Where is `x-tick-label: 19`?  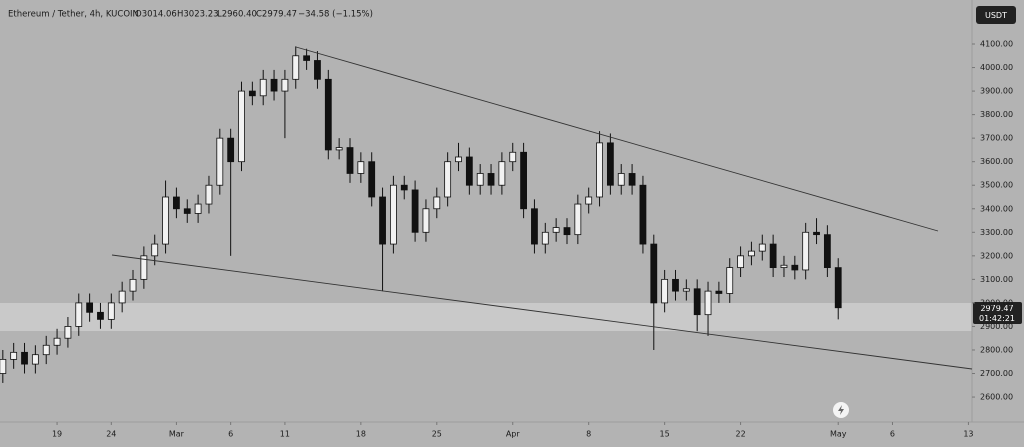
x-tick-label: 19 is located at coordinates (57, 434).